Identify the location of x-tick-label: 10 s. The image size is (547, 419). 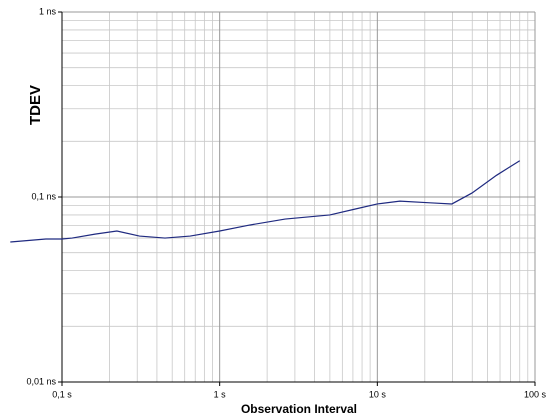
(378, 394).